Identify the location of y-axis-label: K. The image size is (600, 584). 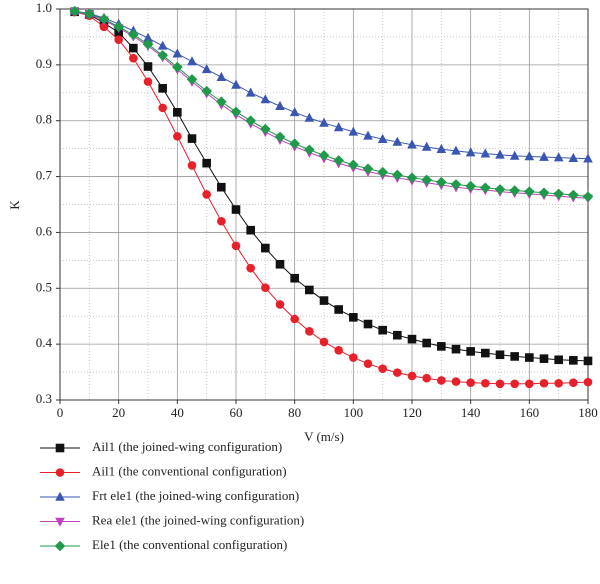
(14, 205).